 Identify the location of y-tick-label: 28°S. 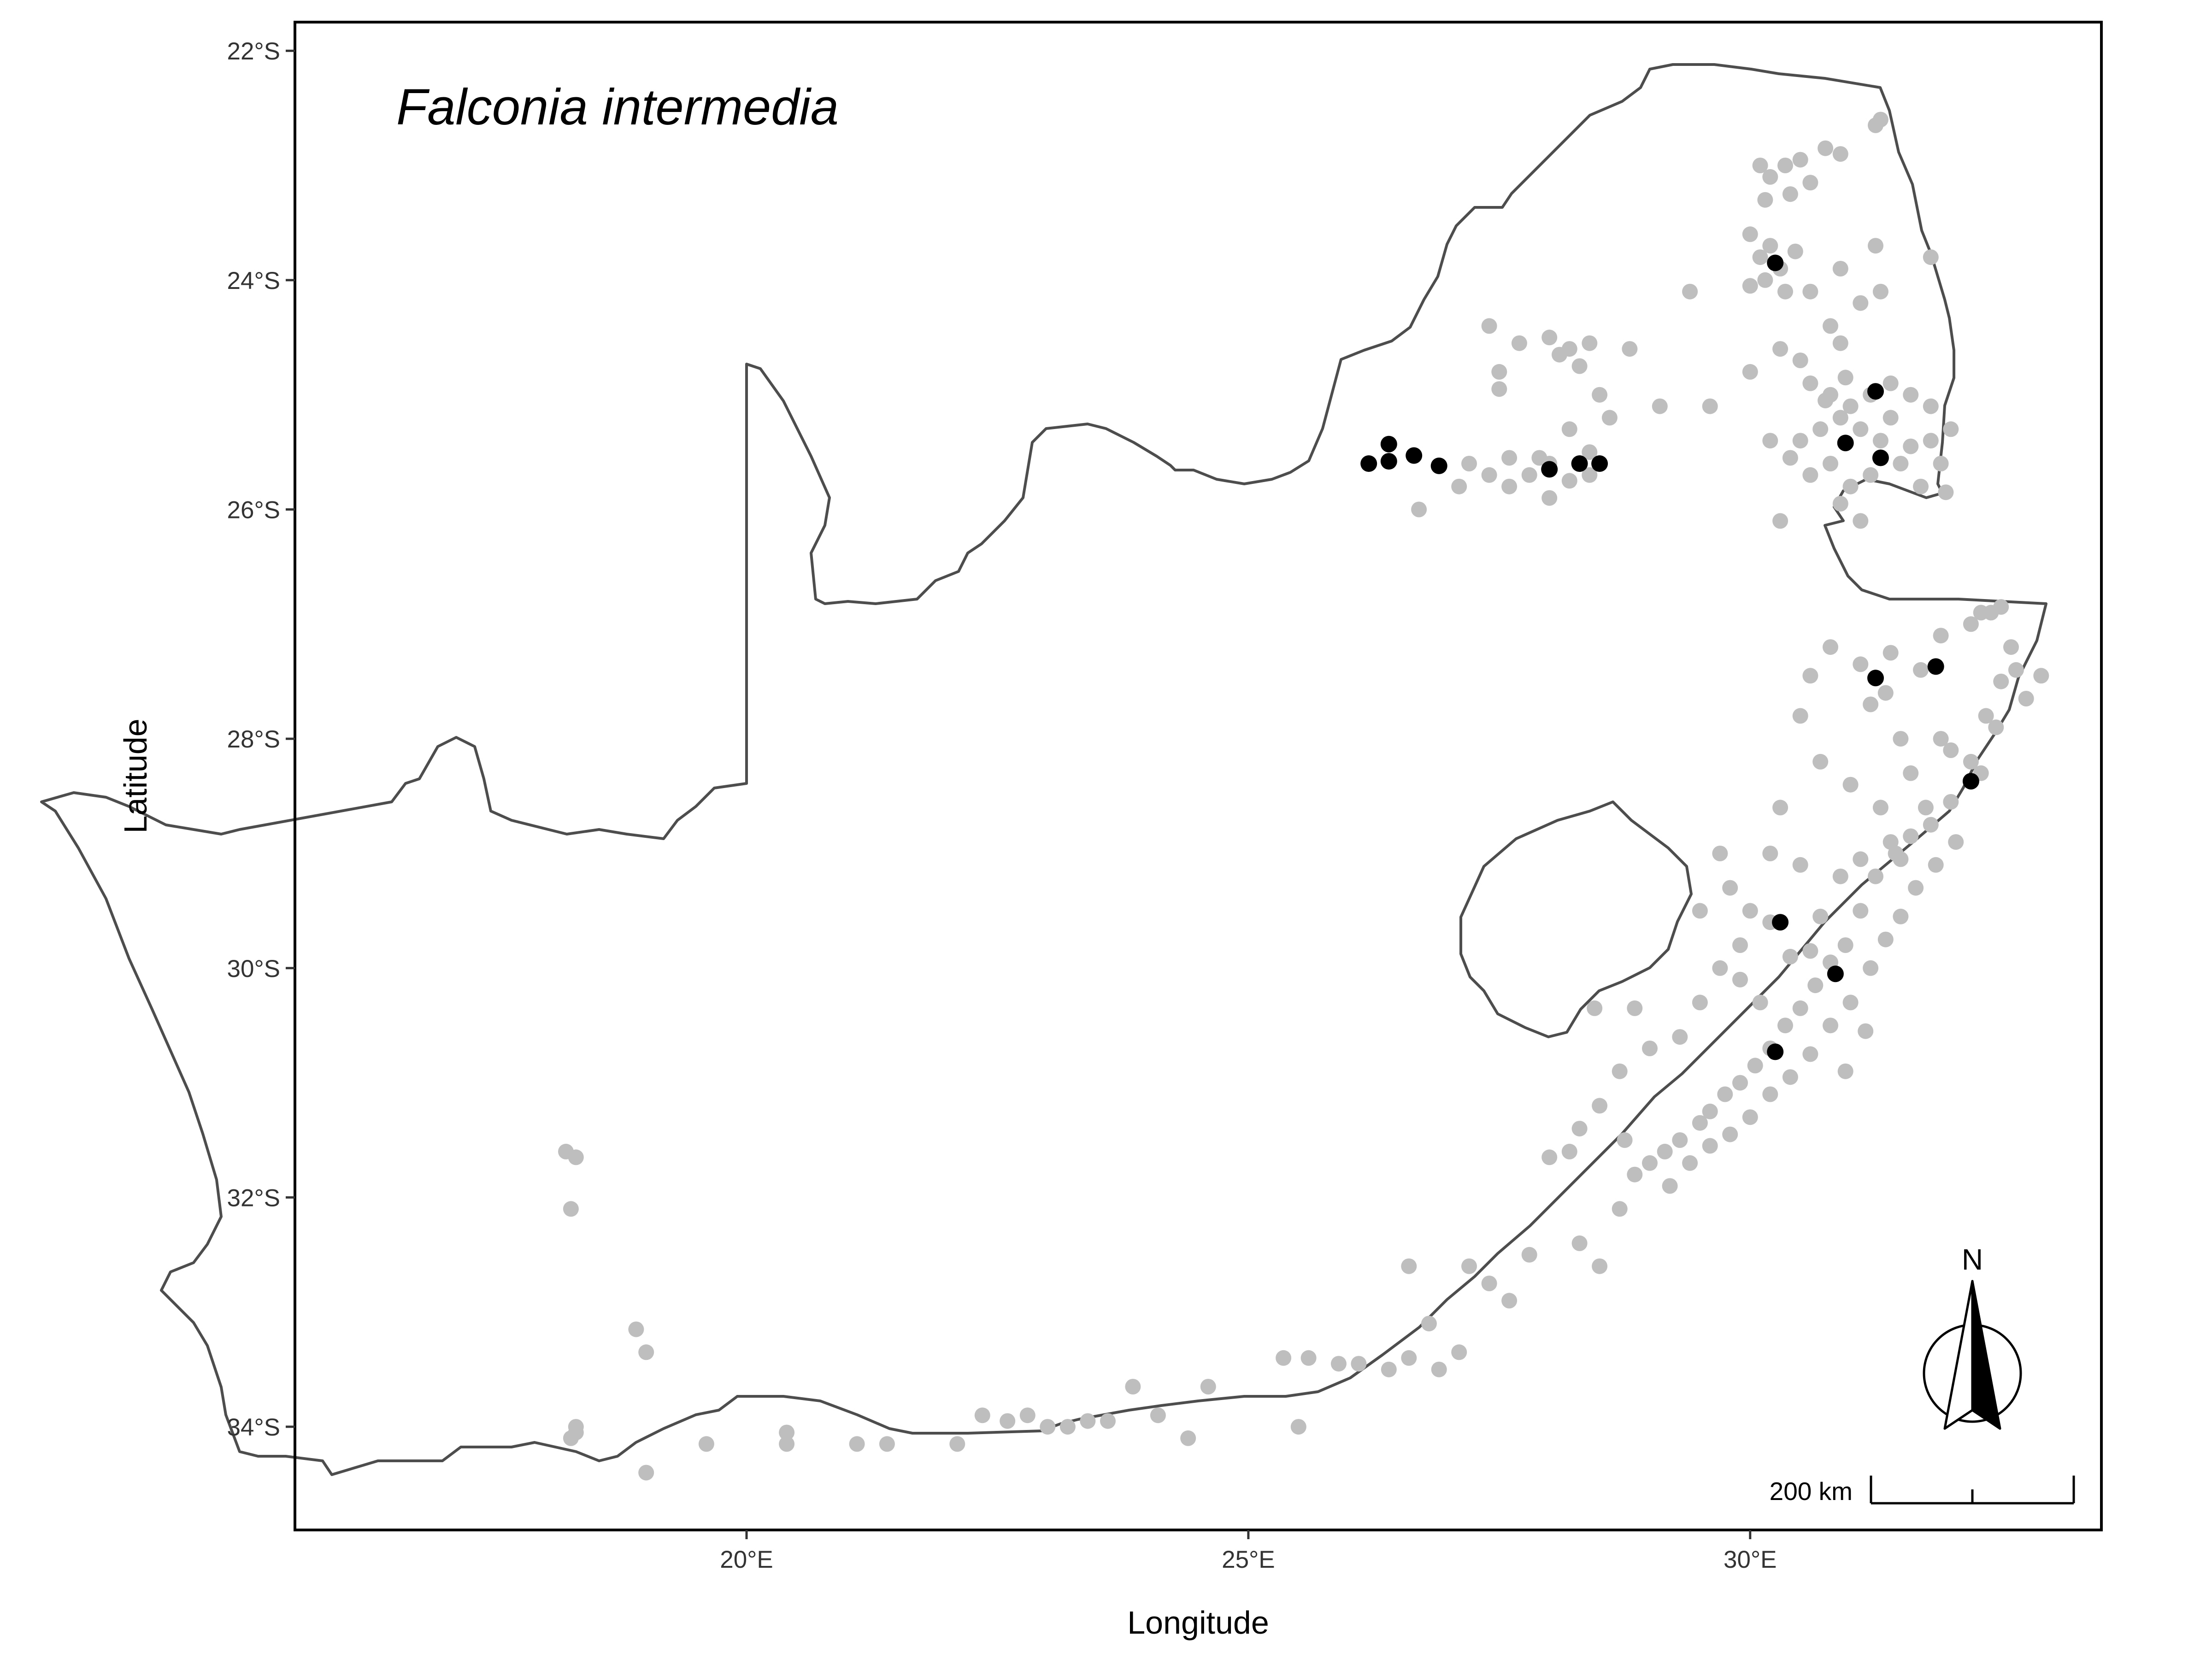
(254, 739).